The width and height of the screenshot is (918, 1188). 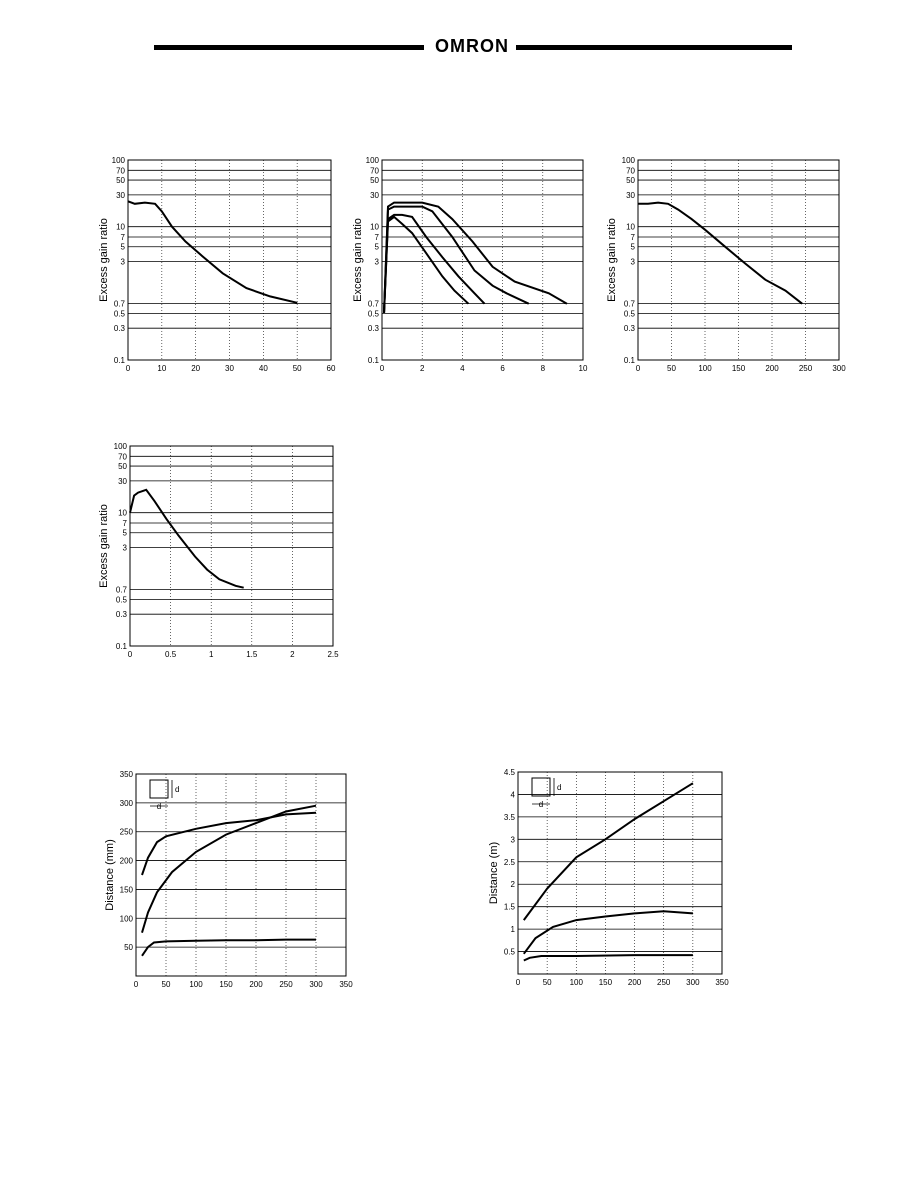 I want to click on header-rule-left, so click(x=289, y=47).